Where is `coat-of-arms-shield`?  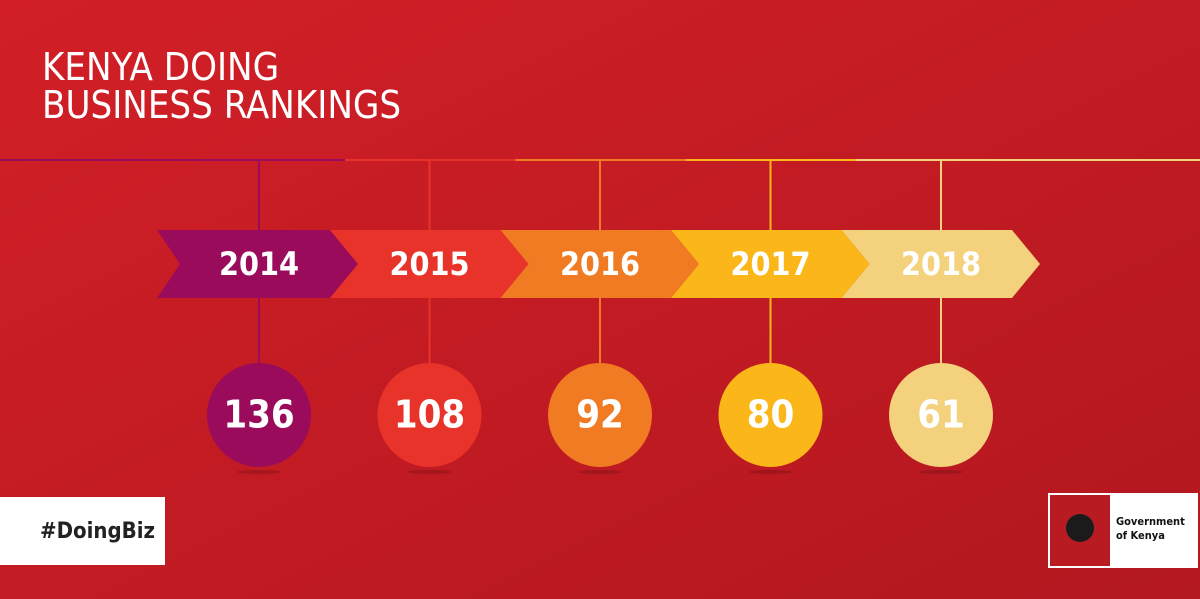
coat-of-arms-shield is located at coordinates (1080, 528).